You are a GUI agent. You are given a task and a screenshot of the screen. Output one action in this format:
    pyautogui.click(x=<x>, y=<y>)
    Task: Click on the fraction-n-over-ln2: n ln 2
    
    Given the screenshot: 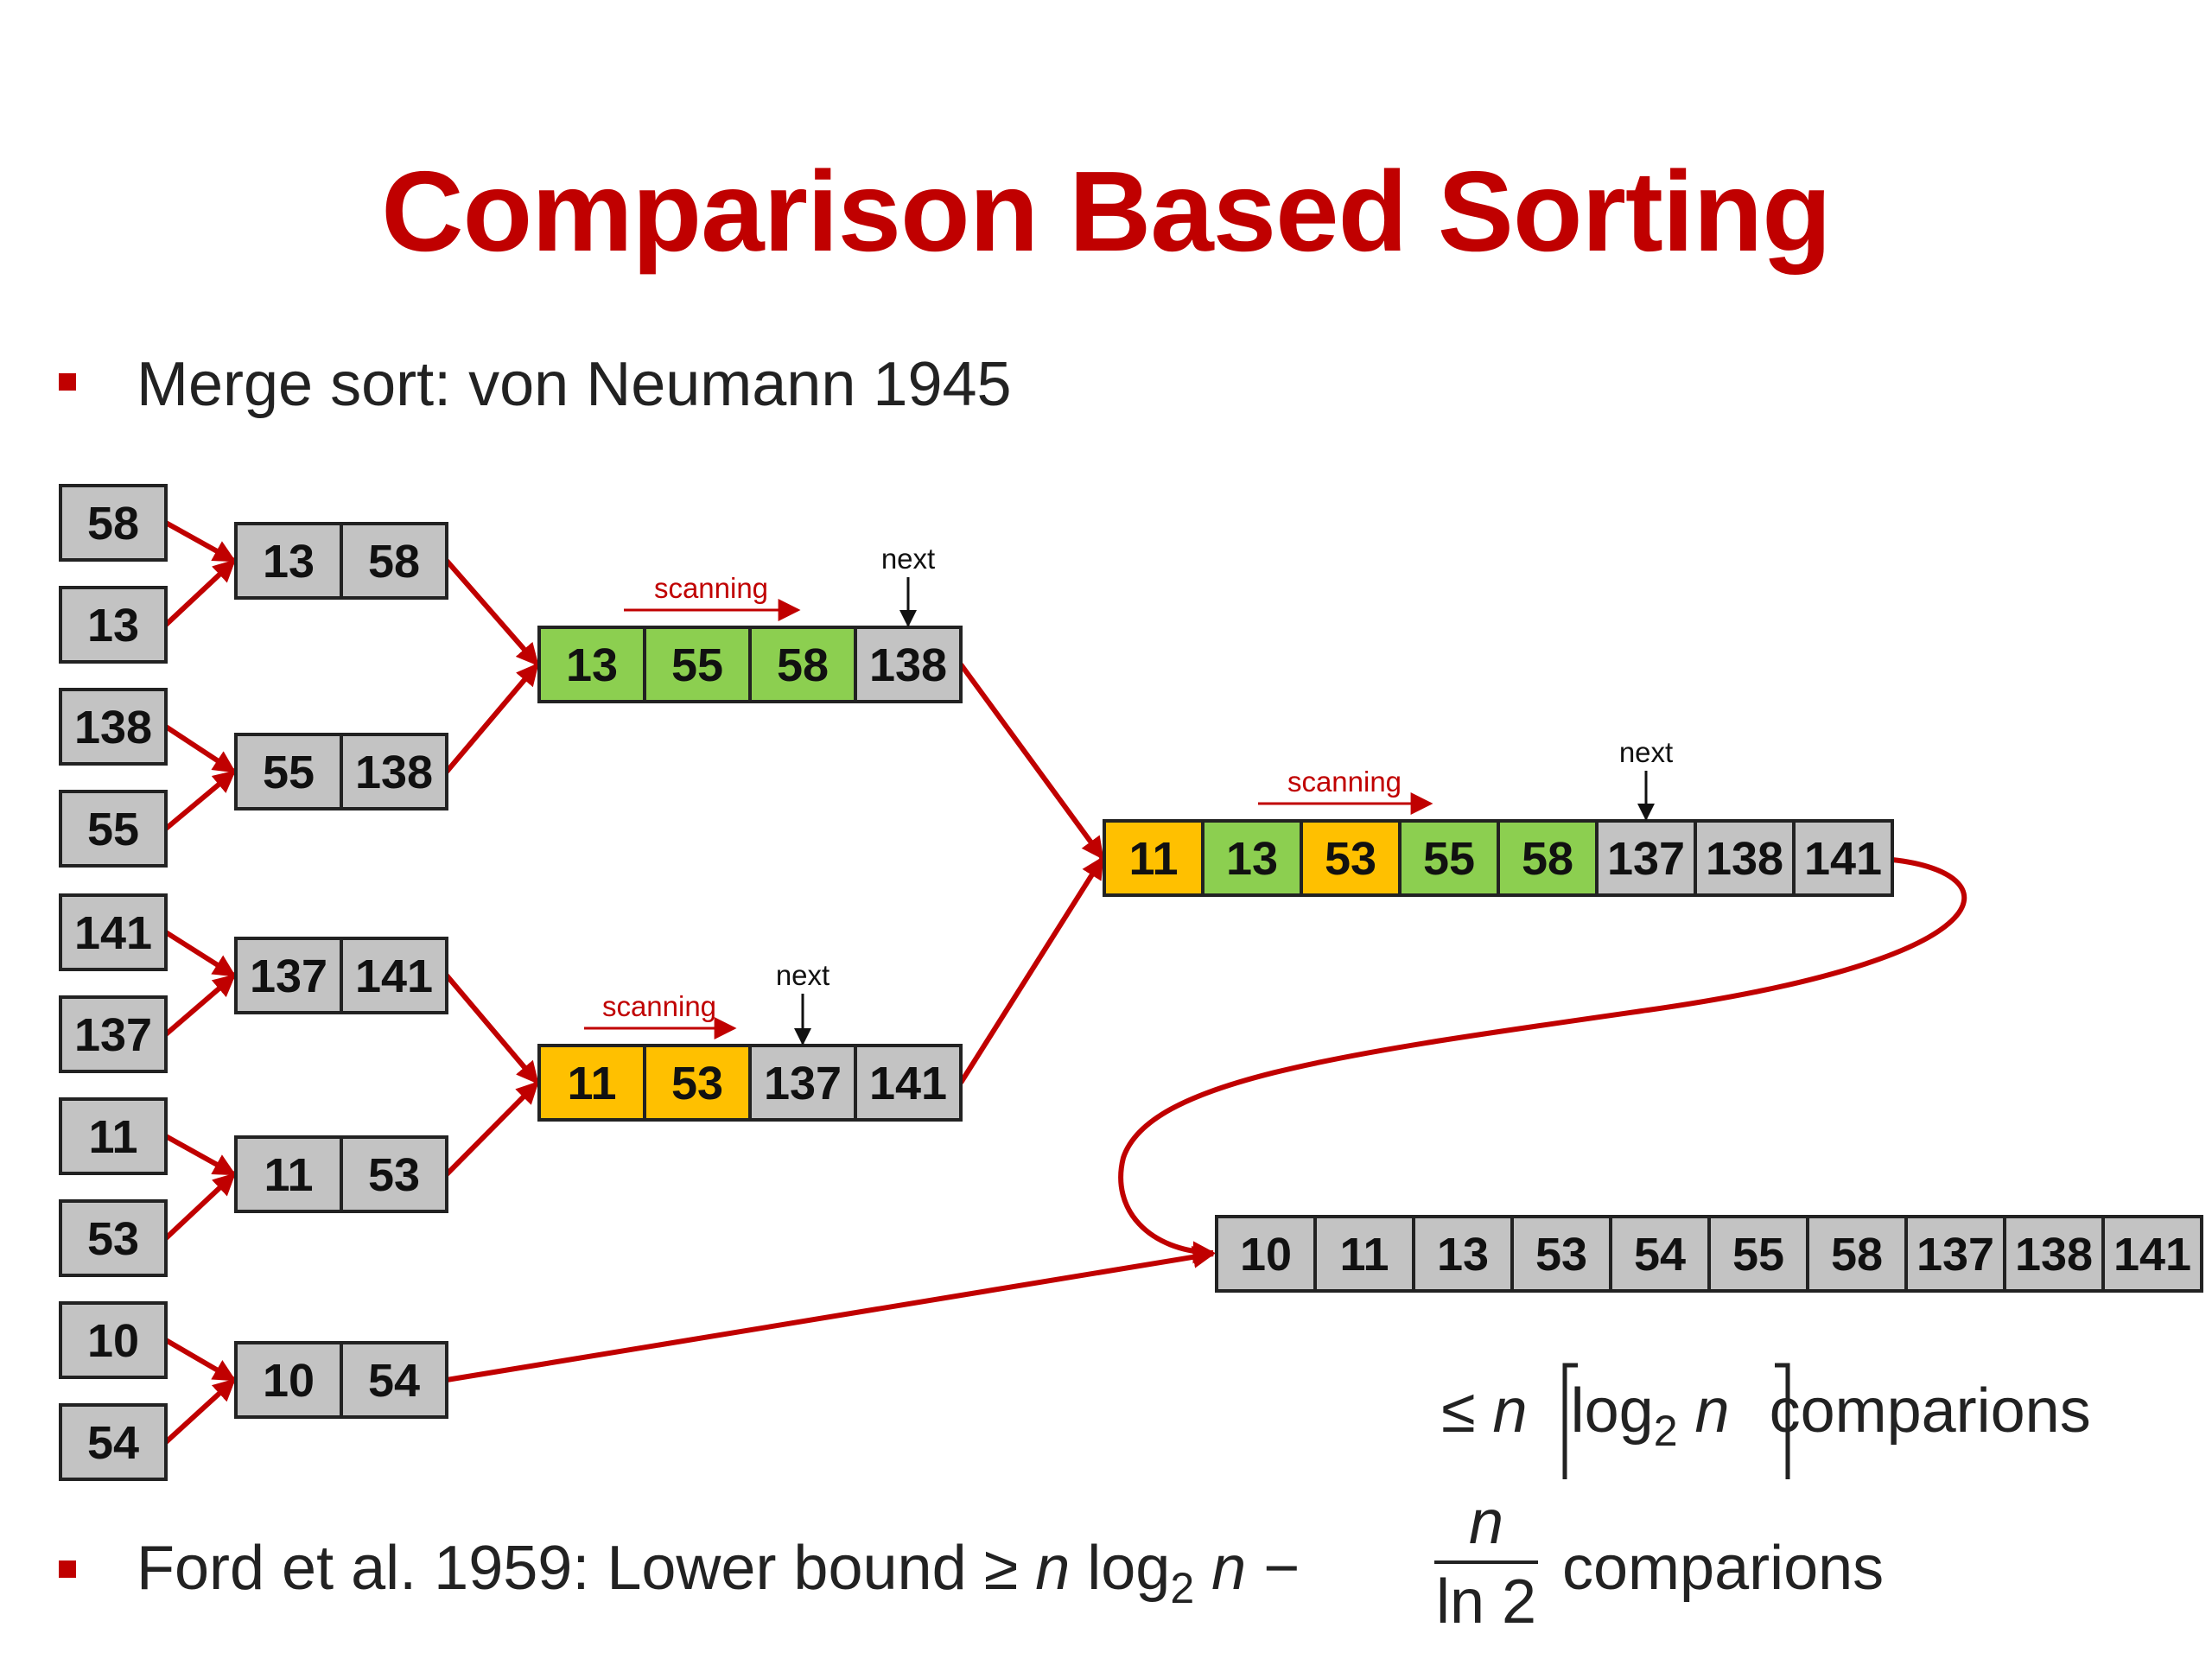 What is the action you would take?
    pyautogui.click(x=1486, y=1562)
    